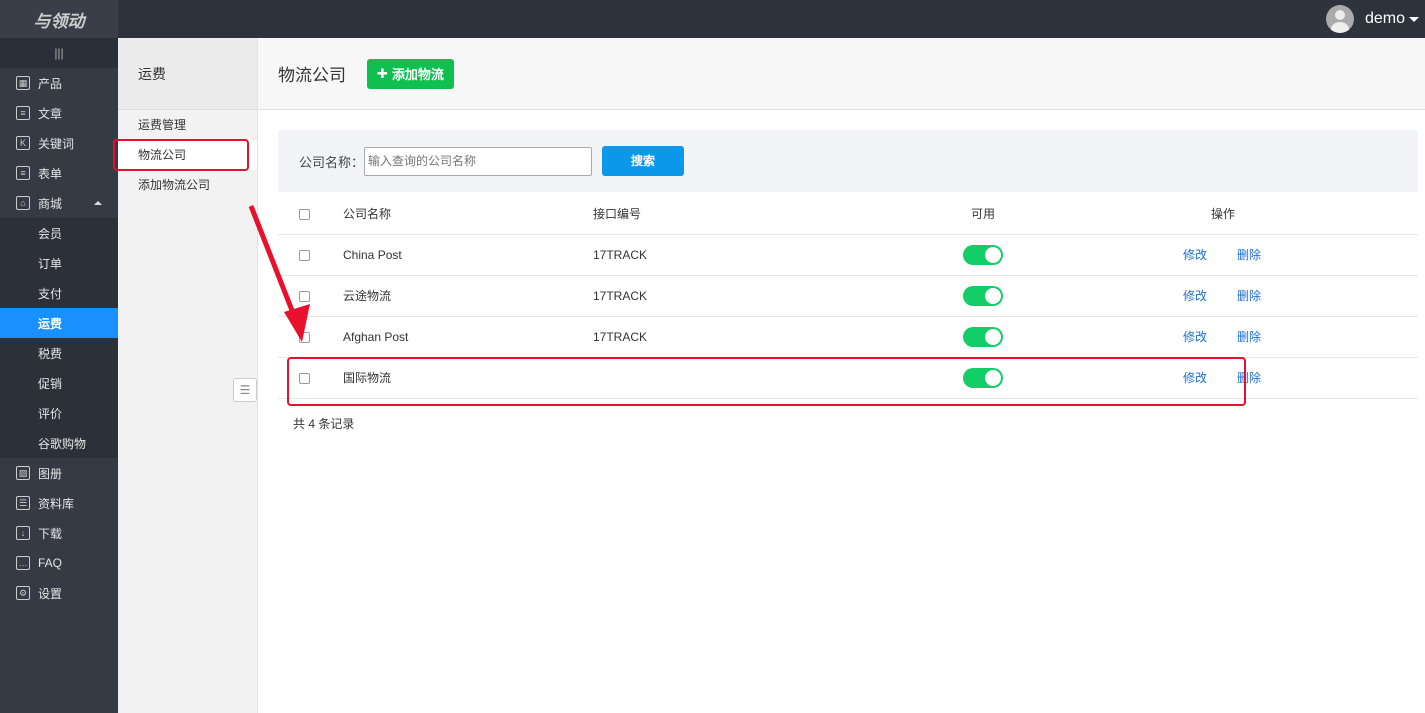  Describe the element at coordinates (712, 19) in the screenshot. I see `top-bar: 与领动 demo` at that location.